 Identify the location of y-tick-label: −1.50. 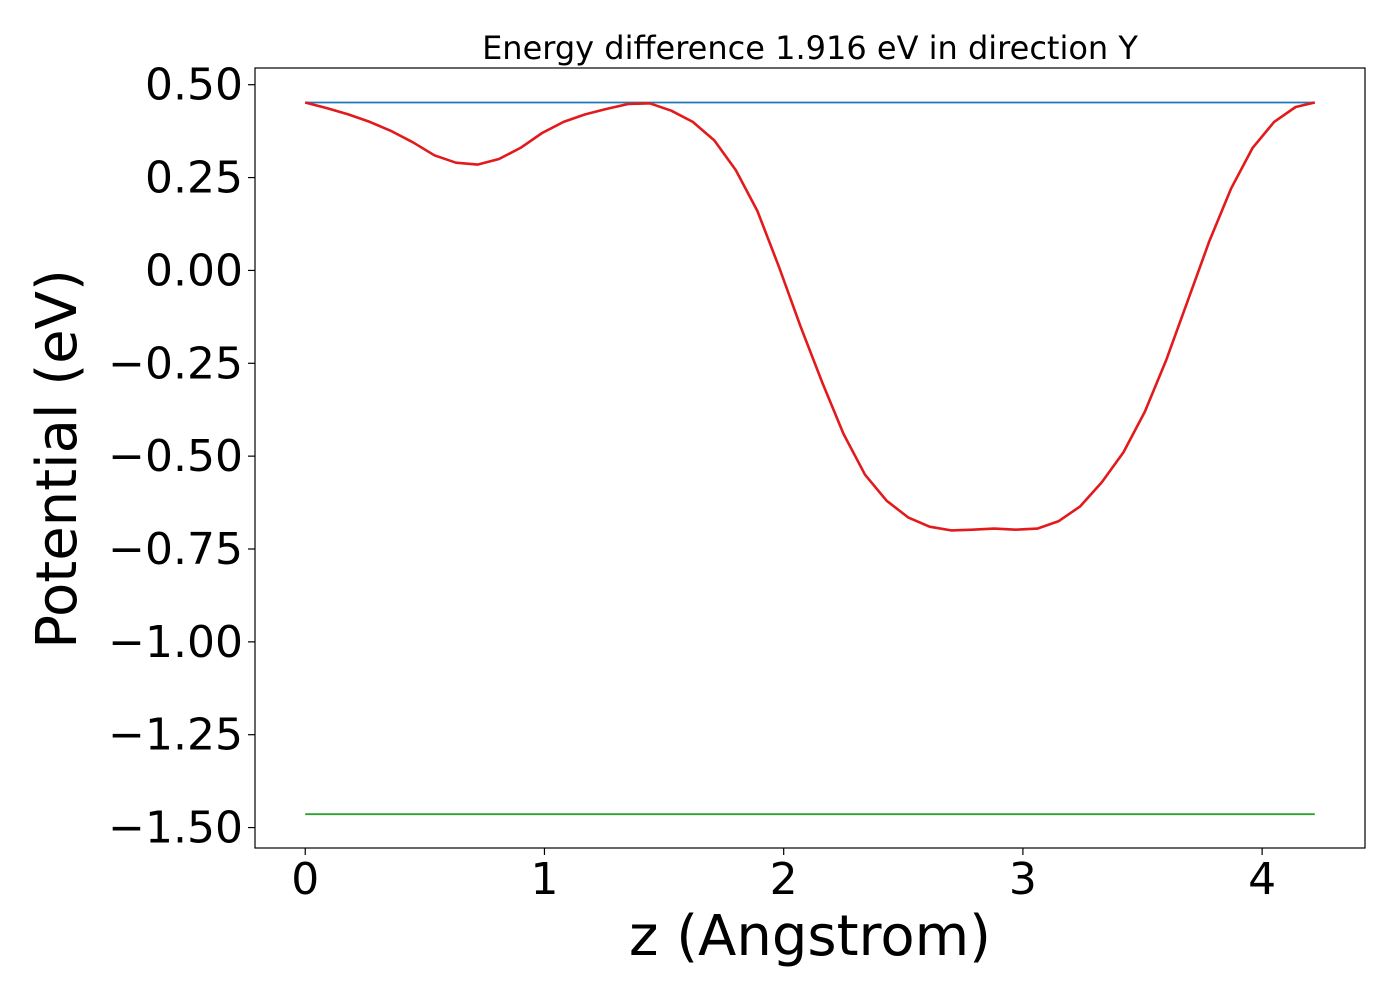
(175, 828).